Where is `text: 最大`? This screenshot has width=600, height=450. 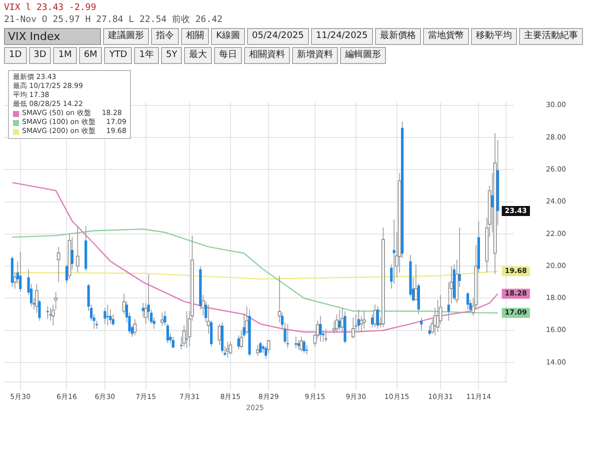 text: 最大 is located at coordinates (198, 55).